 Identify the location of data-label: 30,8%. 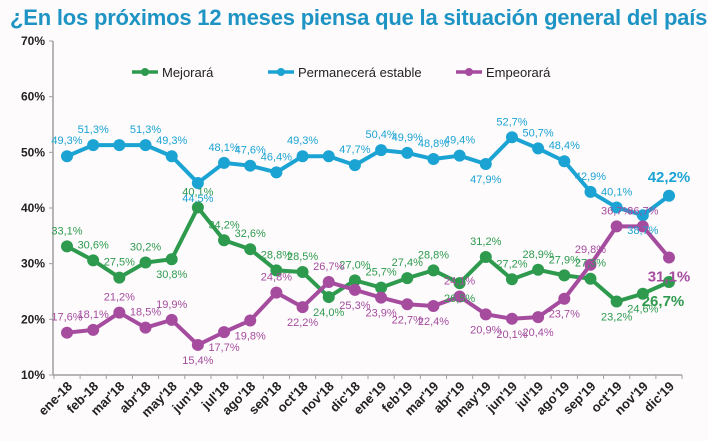
(171, 275).